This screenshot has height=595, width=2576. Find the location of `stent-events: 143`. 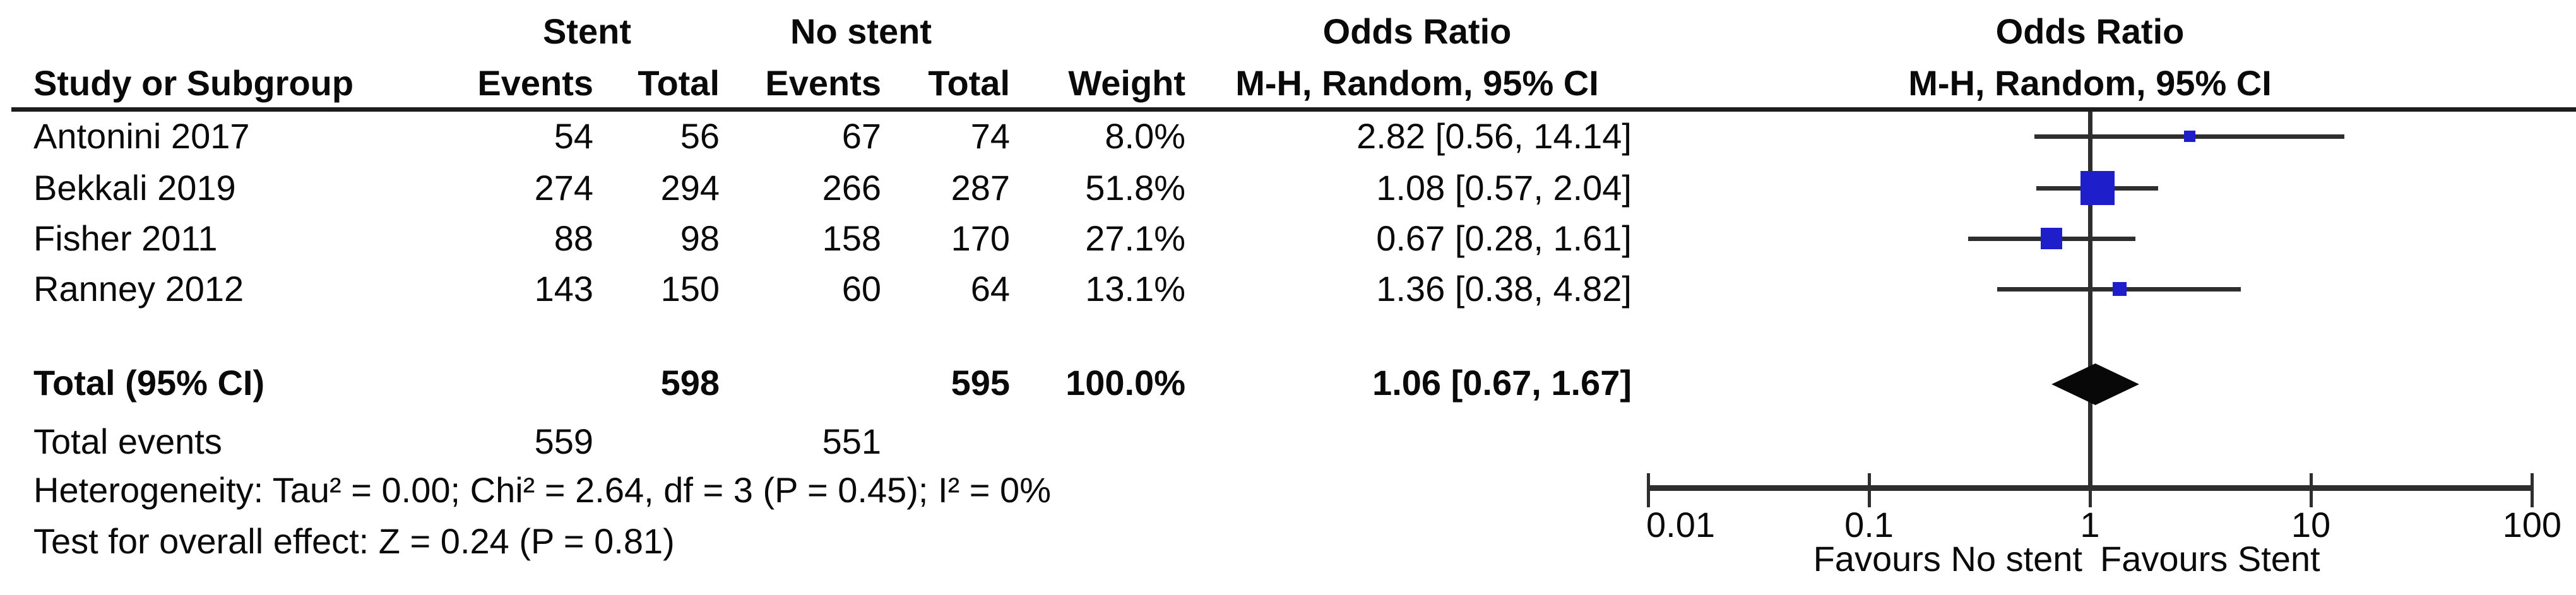

stent-events: 143 is located at coordinates (563, 289).